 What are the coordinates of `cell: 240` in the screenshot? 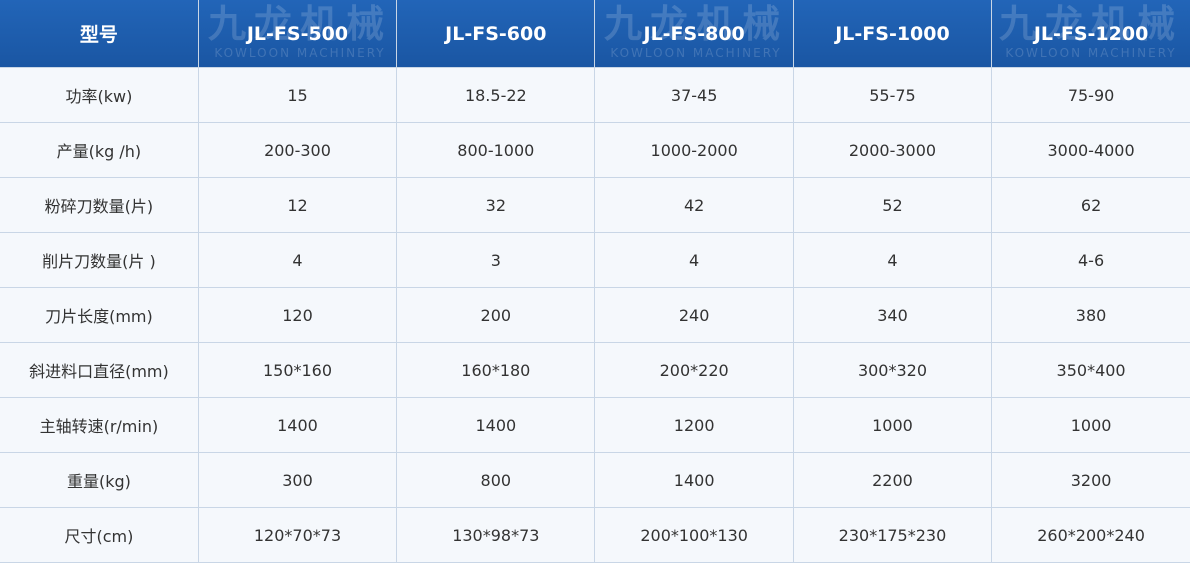 It's located at (694, 315).